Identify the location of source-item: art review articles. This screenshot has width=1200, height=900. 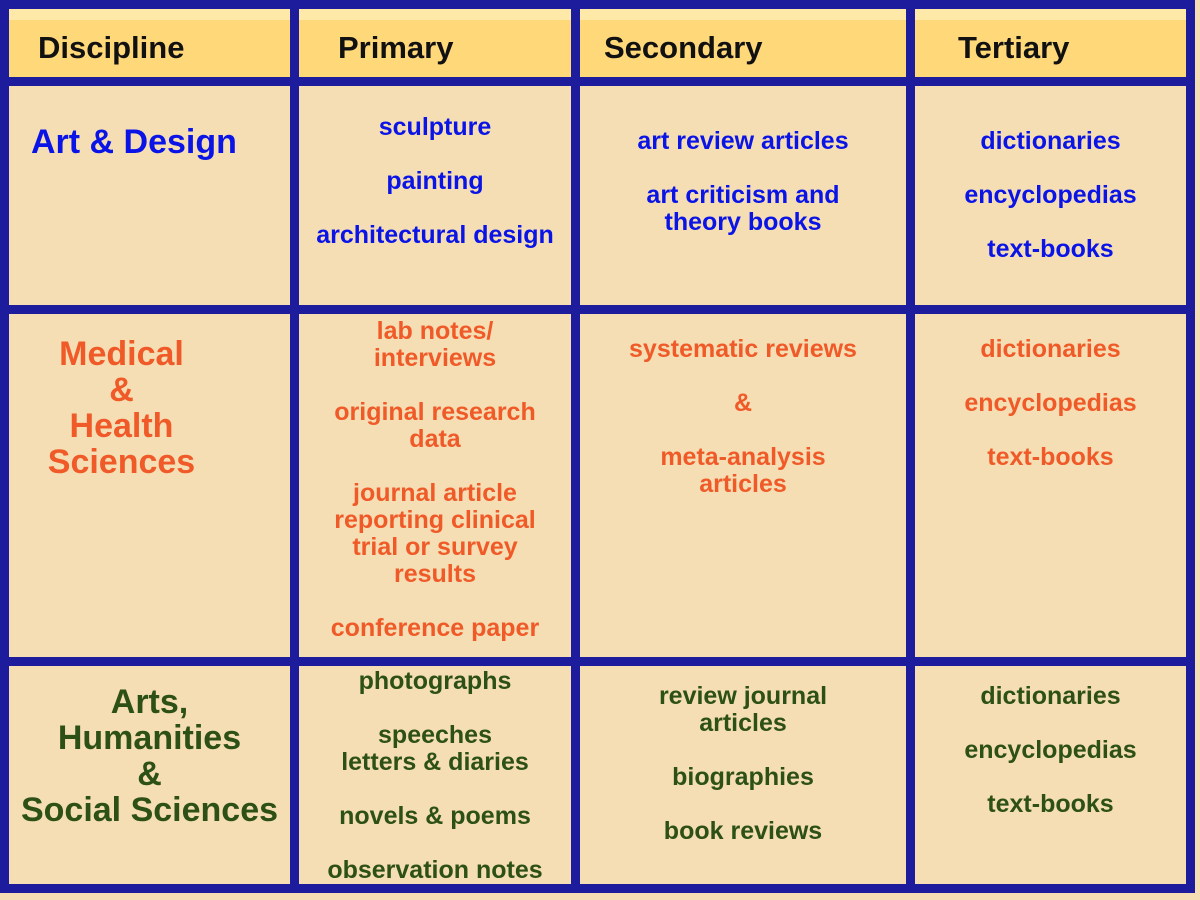
(743, 141).